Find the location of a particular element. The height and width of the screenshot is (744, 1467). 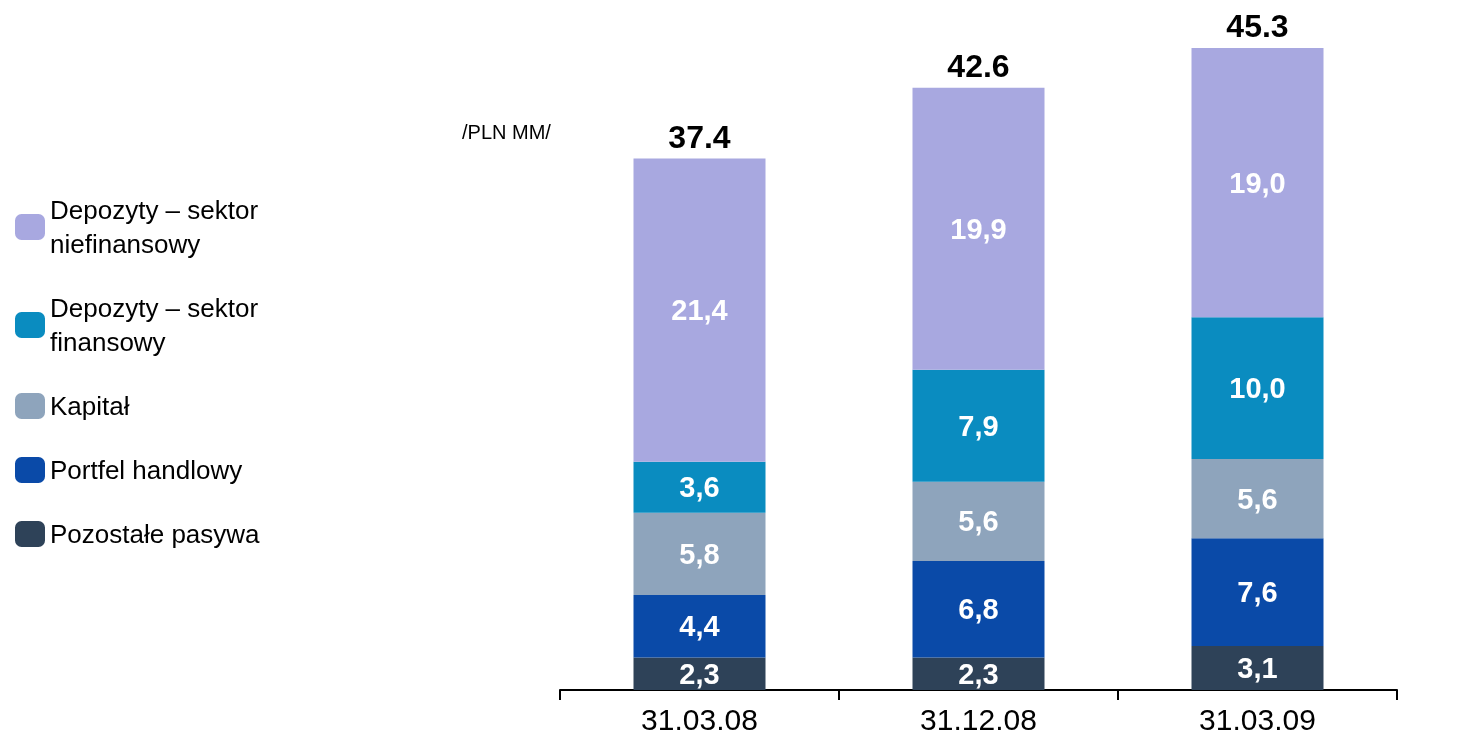

data-label: 19,0 is located at coordinates (1257, 182).